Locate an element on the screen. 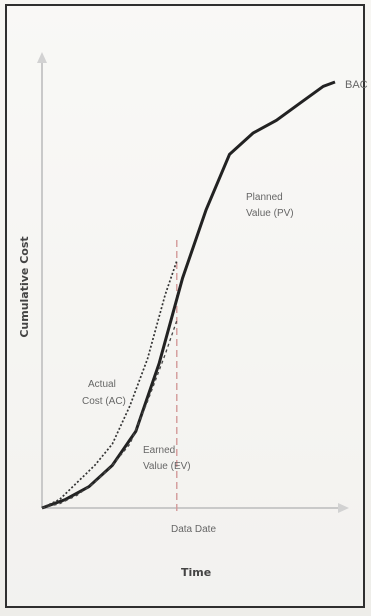 This screenshot has height=616, width=371. x-axis-title: Time is located at coordinates (196, 572).